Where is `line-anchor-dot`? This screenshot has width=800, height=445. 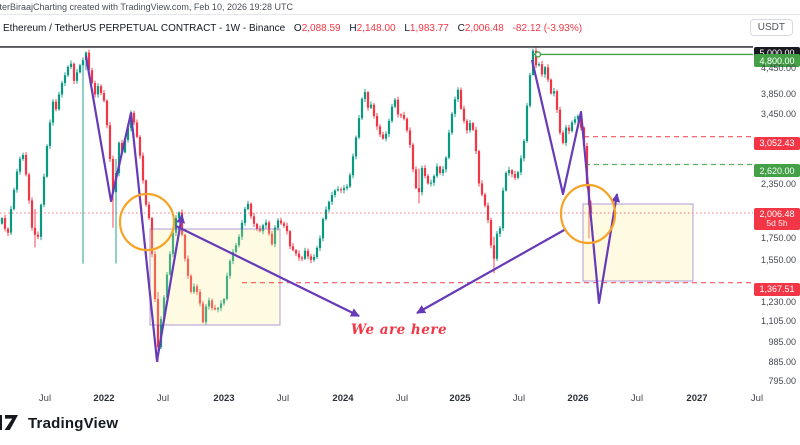 line-anchor-dot is located at coordinates (538, 54).